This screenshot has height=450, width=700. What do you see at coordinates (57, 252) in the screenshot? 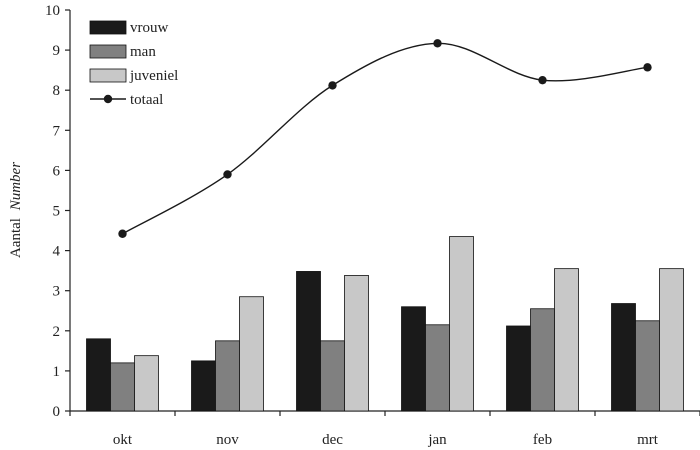
I see `y-tick-label: 4` at bounding box center [57, 252].